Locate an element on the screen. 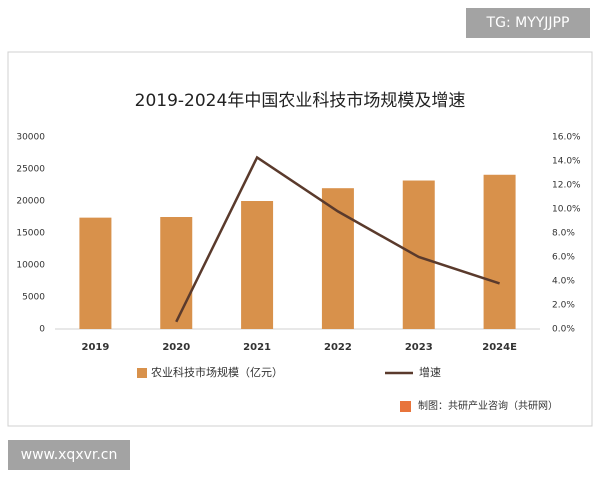 The image size is (600, 480). y-tick-label: 10000 is located at coordinates (30, 266).